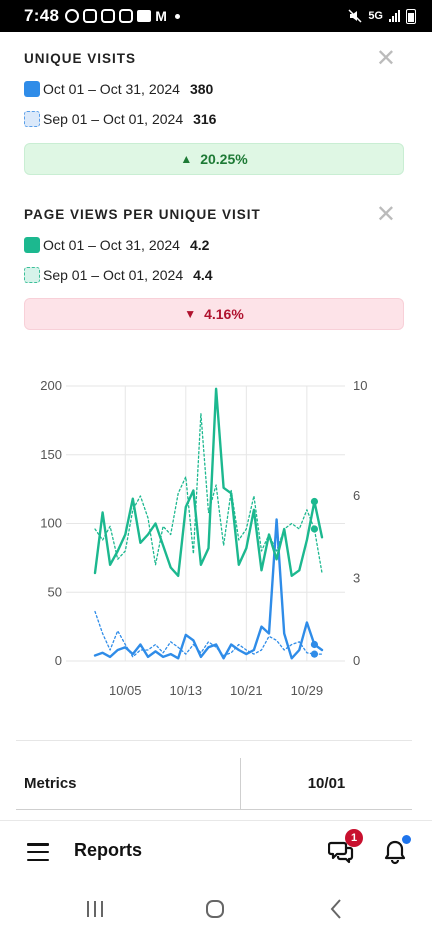 This screenshot has width=432, height=936. What do you see at coordinates (161, 16) in the screenshot?
I see `gmail-icon: M` at bounding box center [161, 16].